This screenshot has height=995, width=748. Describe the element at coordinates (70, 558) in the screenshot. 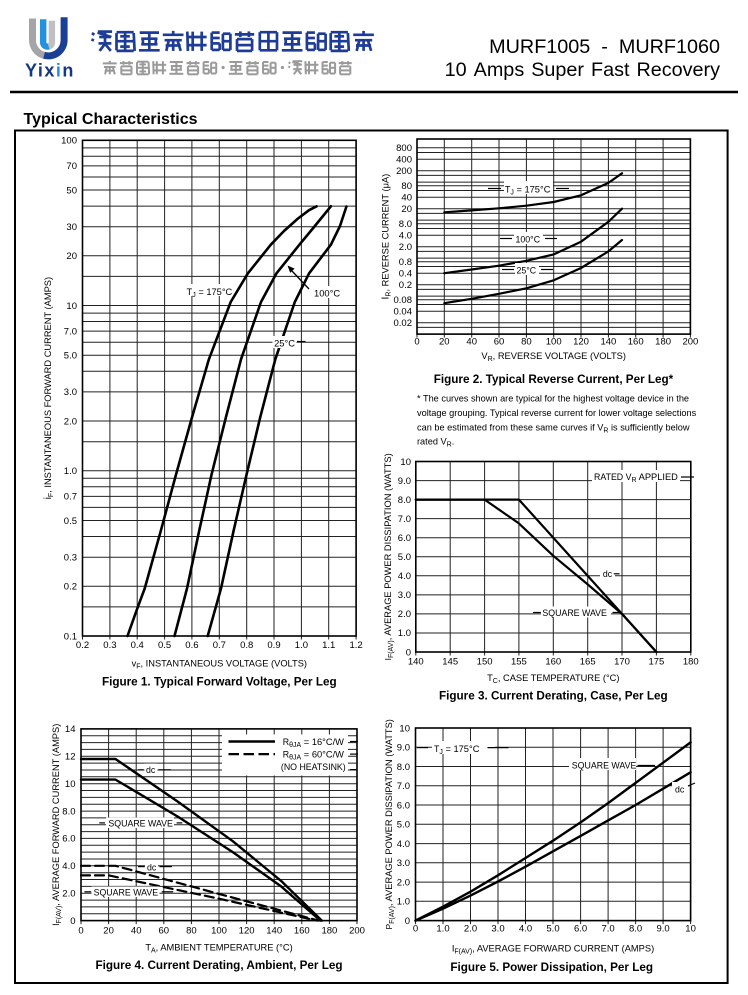

I see `svg-text: 0.3` at that location.